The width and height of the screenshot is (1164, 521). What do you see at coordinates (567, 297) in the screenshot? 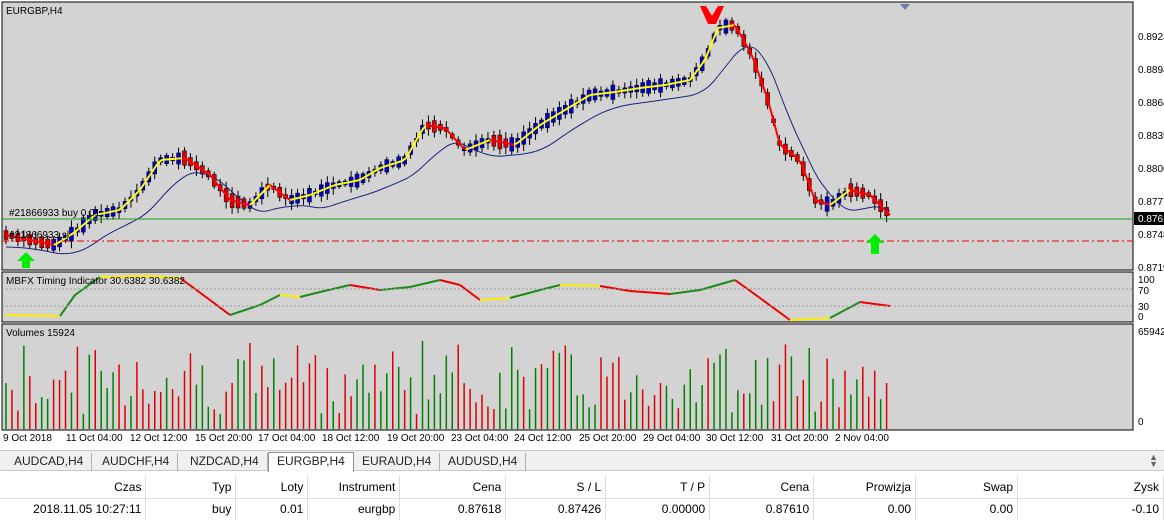
I see `timing-indicator-panel` at bounding box center [567, 297].